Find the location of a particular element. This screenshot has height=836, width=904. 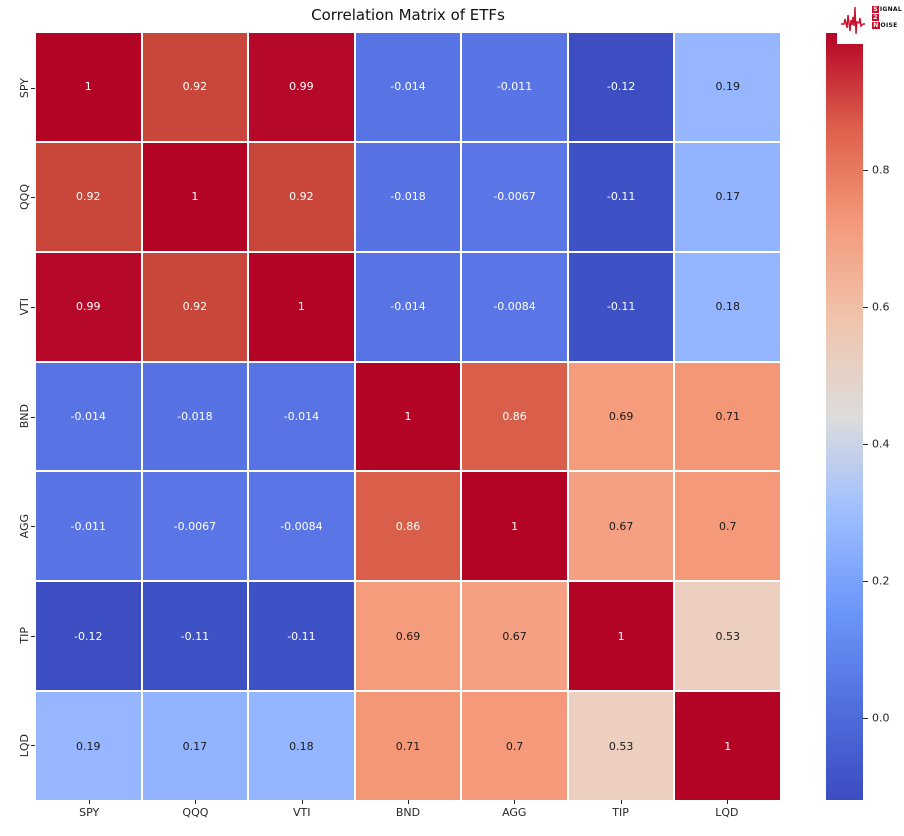

signal2noise-logo: S IGNAL 2 N OISE is located at coordinates (870, 22).